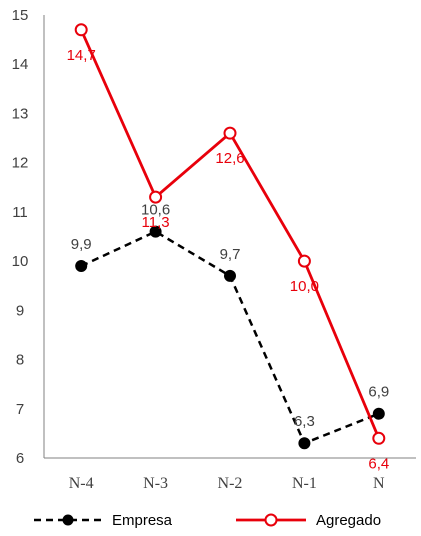  I want to click on x-tick-label: N-3, so click(155, 483).